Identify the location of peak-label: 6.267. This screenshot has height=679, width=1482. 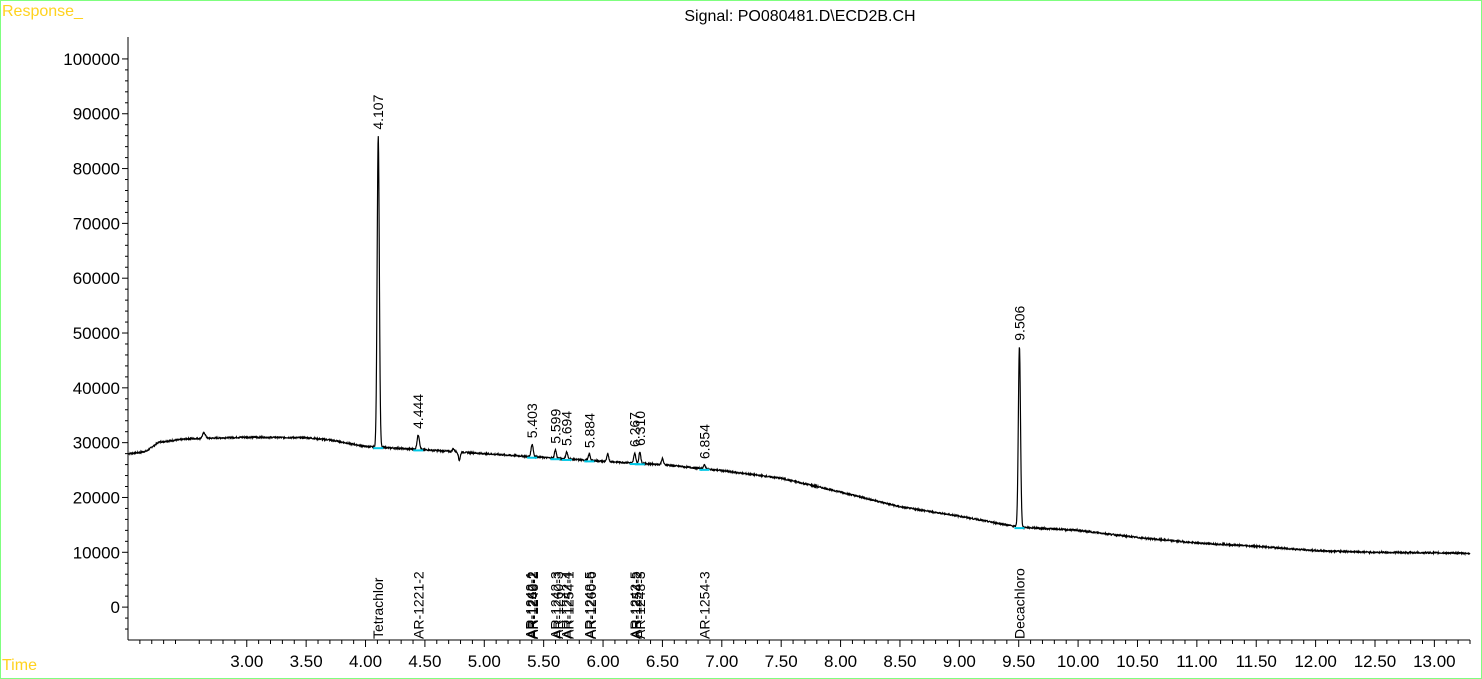
(635, 429).